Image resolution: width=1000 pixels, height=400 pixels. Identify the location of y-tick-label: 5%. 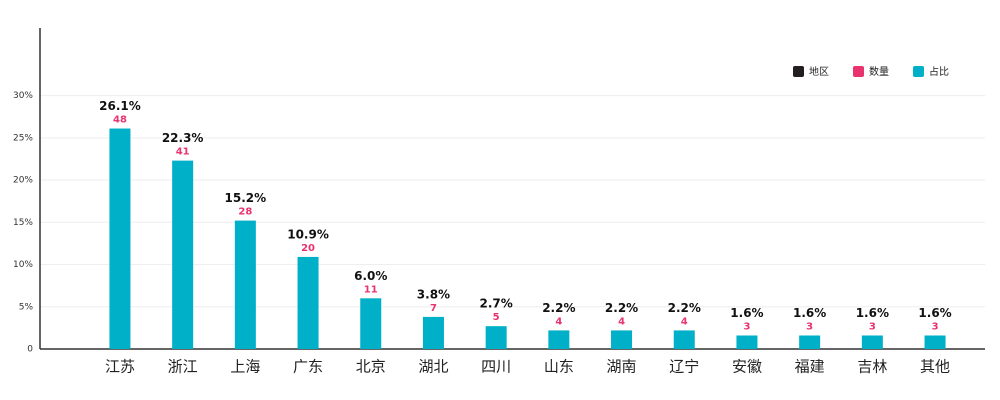
(26, 307).